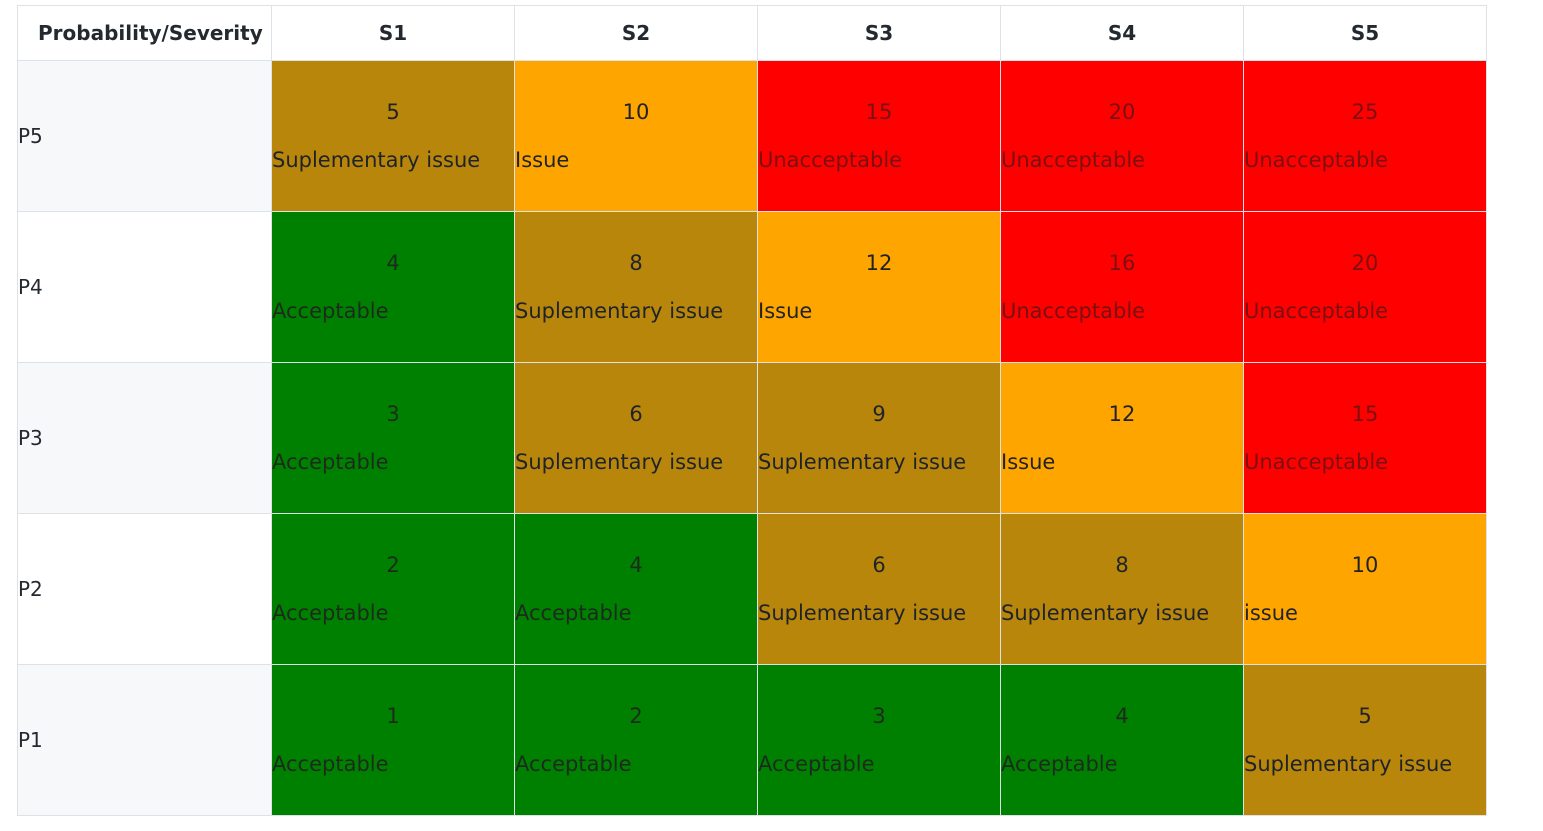 The height and width of the screenshot is (831, 1543). Describe the element at coordinates (879, 33) in the screenshot. I see `column-header-s3: S3` at that location.